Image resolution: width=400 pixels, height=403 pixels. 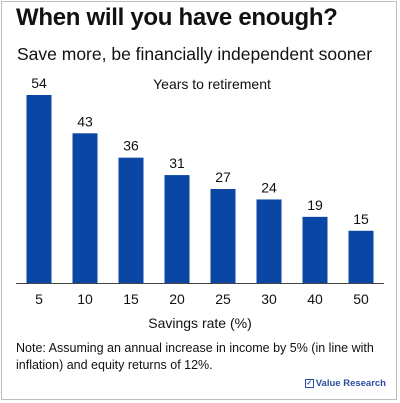 What do you see at coordinates (212, 84) in the screenshot?
I see `chart-title: Years to retirement` at bounding box center [212, 84].